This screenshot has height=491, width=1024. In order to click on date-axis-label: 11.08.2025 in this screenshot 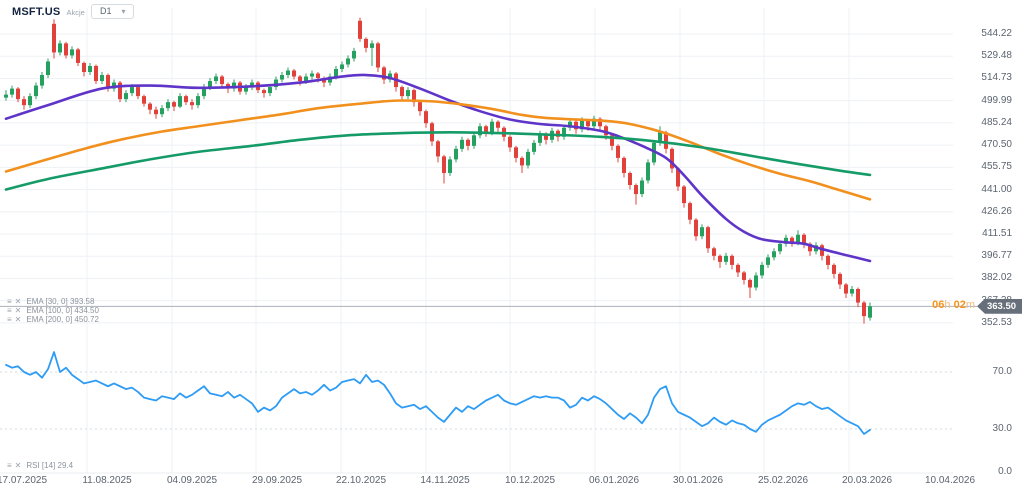, I will do `click(107, 480)`.